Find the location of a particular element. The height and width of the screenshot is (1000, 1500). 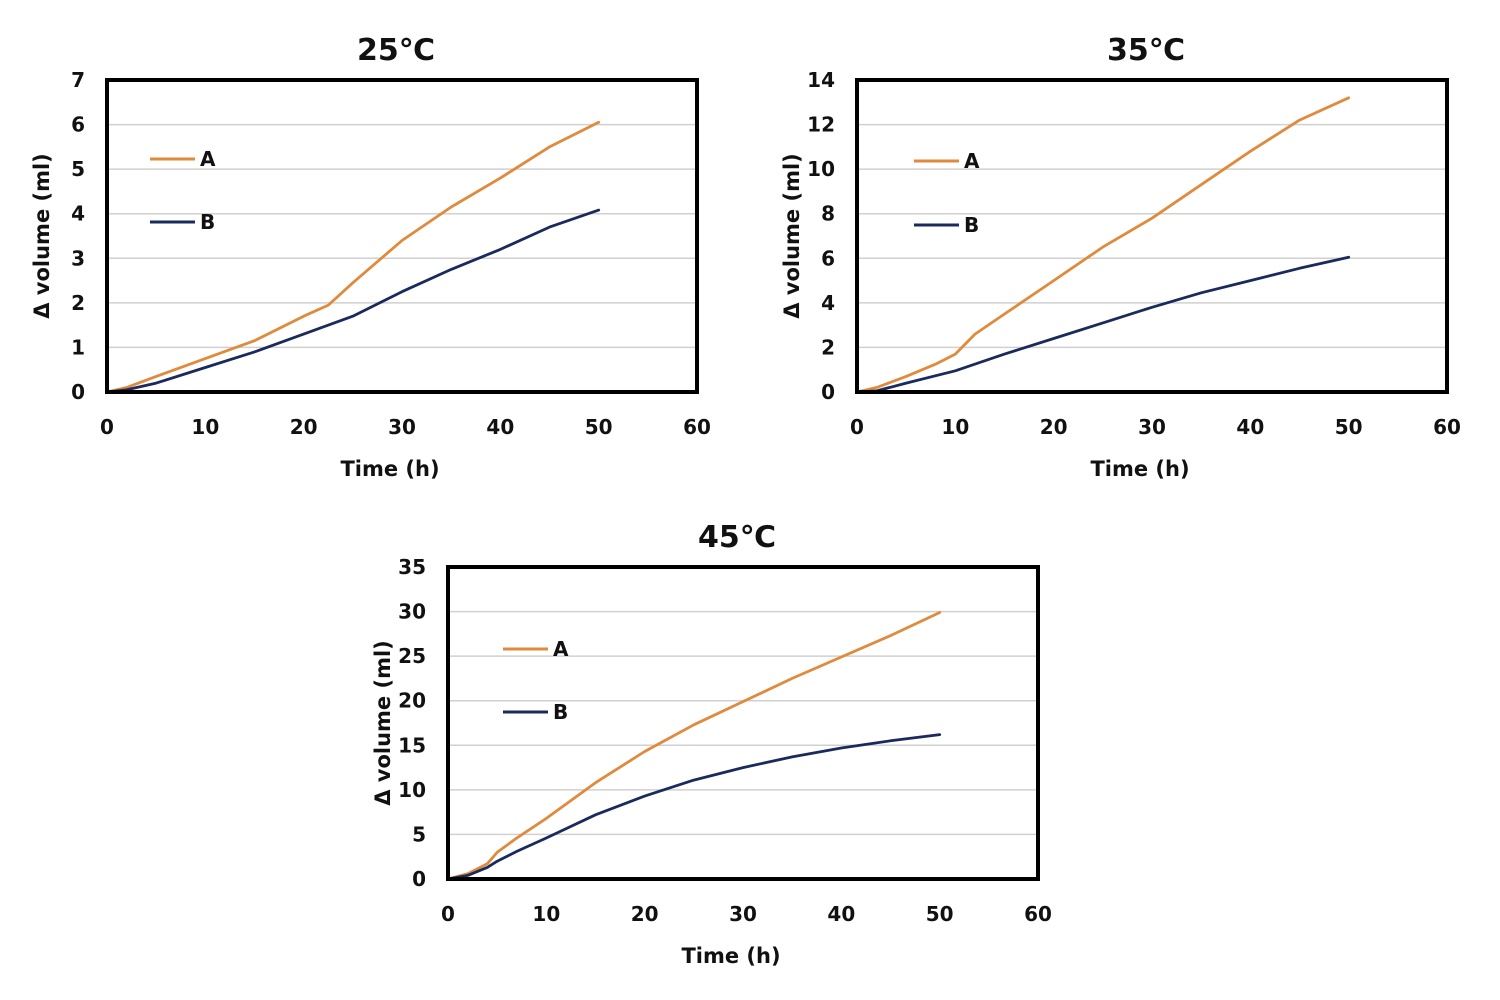

y-tick-label: 20 is located at coordinates (412, 701).